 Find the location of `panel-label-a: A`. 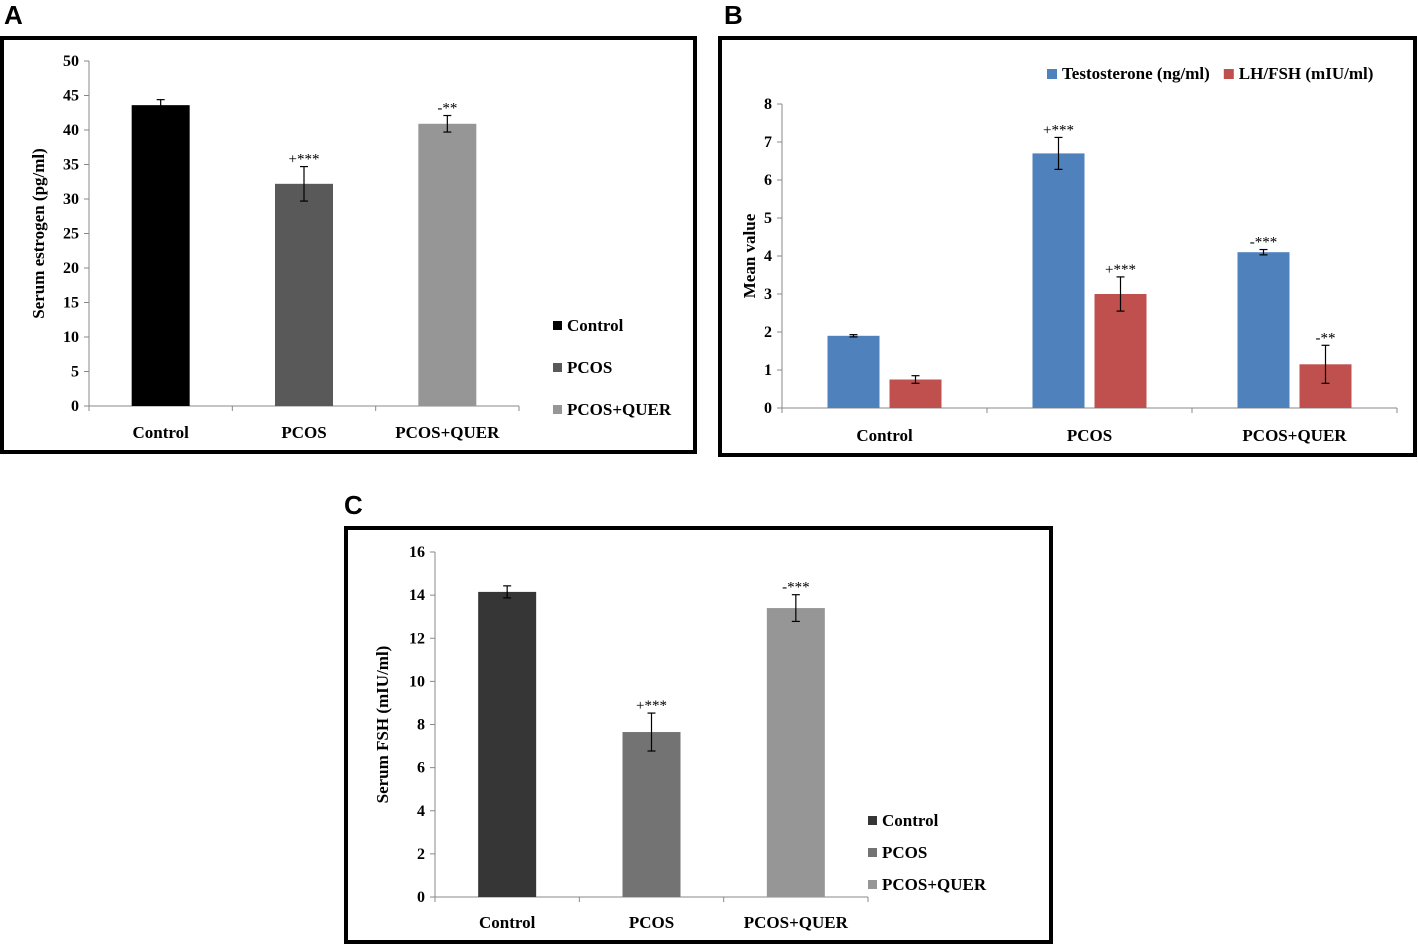

panel-label-a: A is located at coordinates (13, 15).